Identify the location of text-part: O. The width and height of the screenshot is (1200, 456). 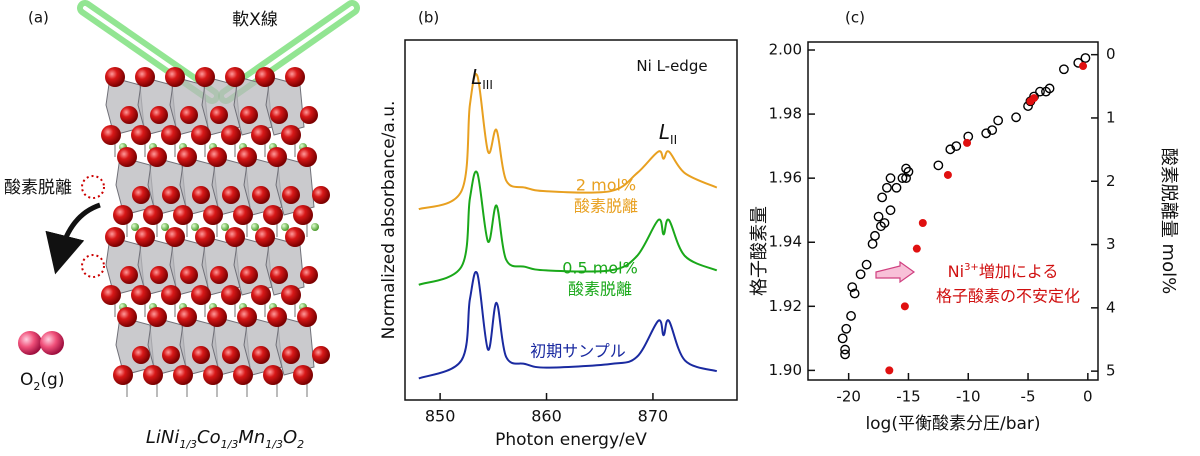
(290, 437).